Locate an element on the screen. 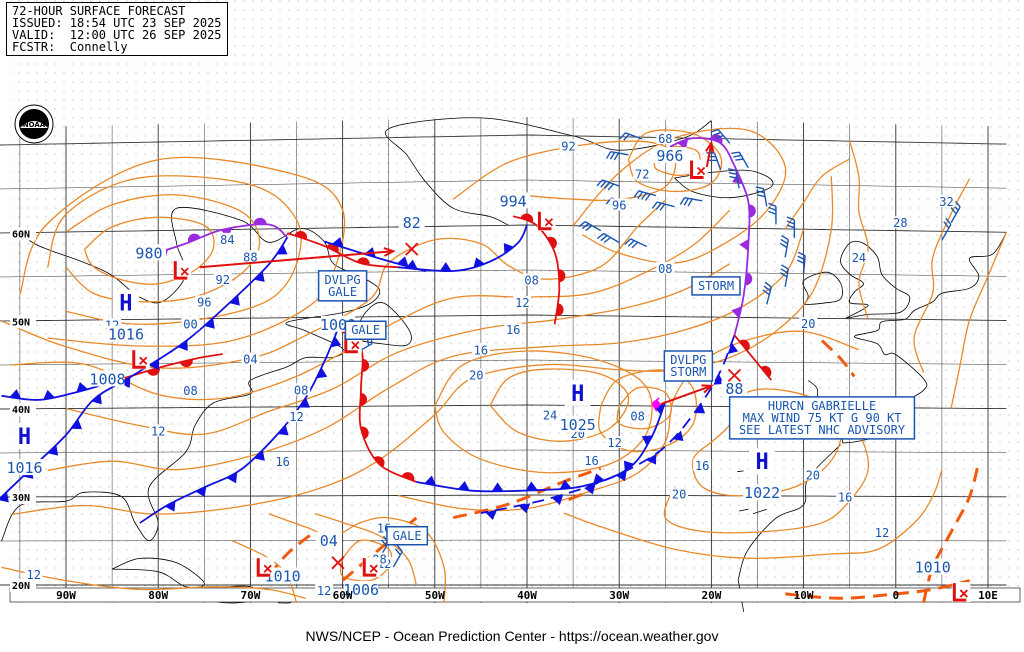 The width and height of the screenshot is (1024, 652). low-letter-l is located at coordinates (544, 221).